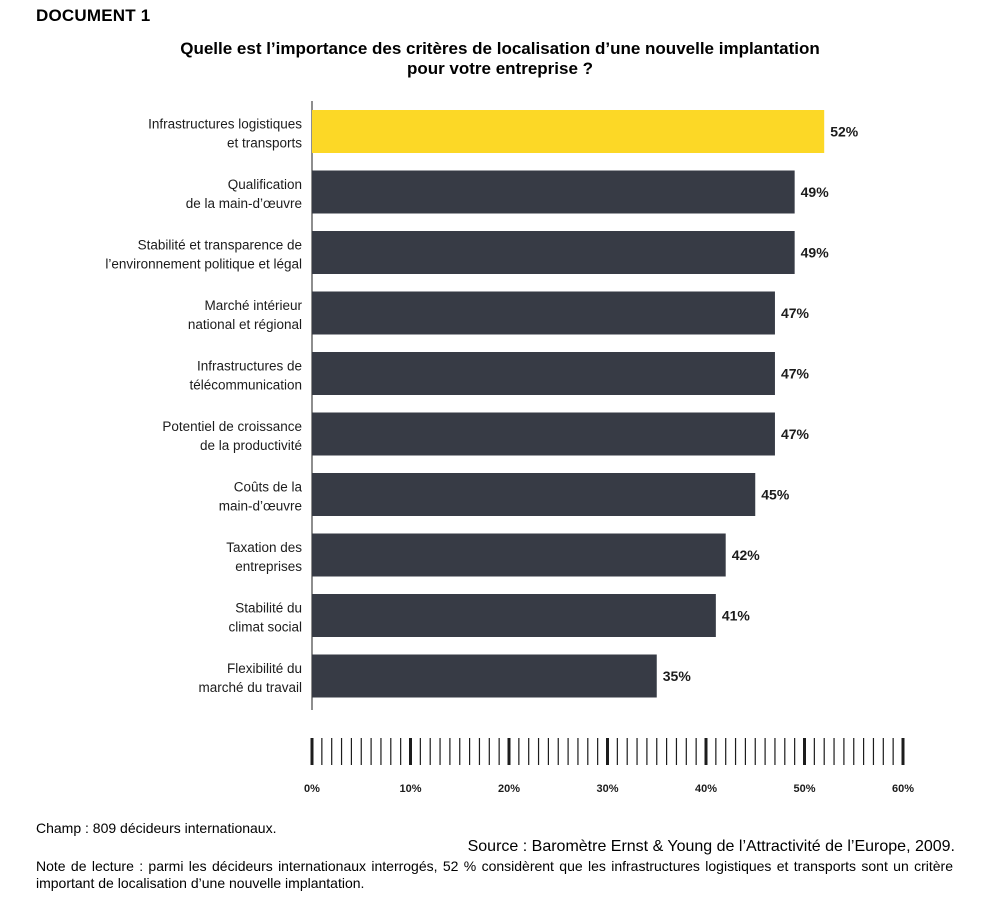  I want to click on category-label-7: Taxation des entreprises, so click(264, 557).